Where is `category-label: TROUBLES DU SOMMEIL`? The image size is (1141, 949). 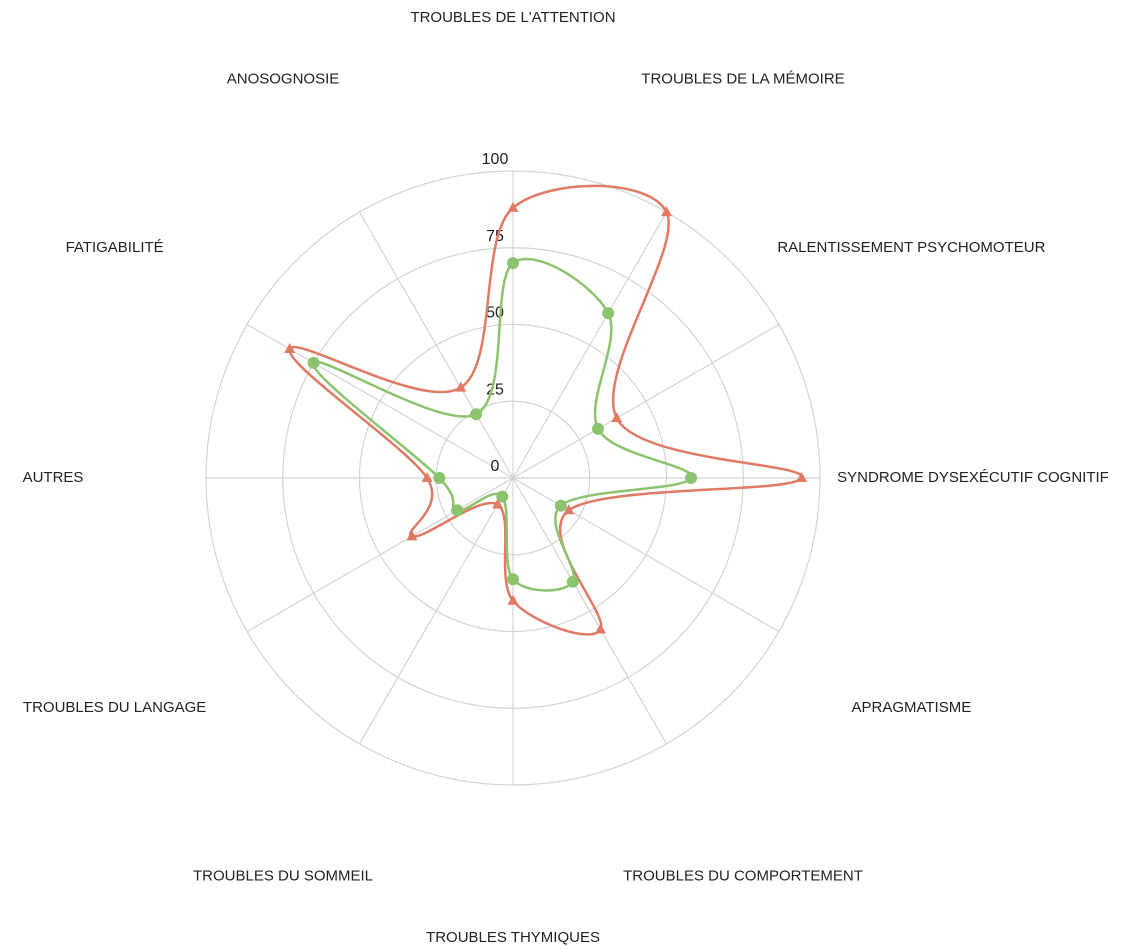 category-label: TROUBLES DU SOMMEIL is located at coordinates (283, 875).